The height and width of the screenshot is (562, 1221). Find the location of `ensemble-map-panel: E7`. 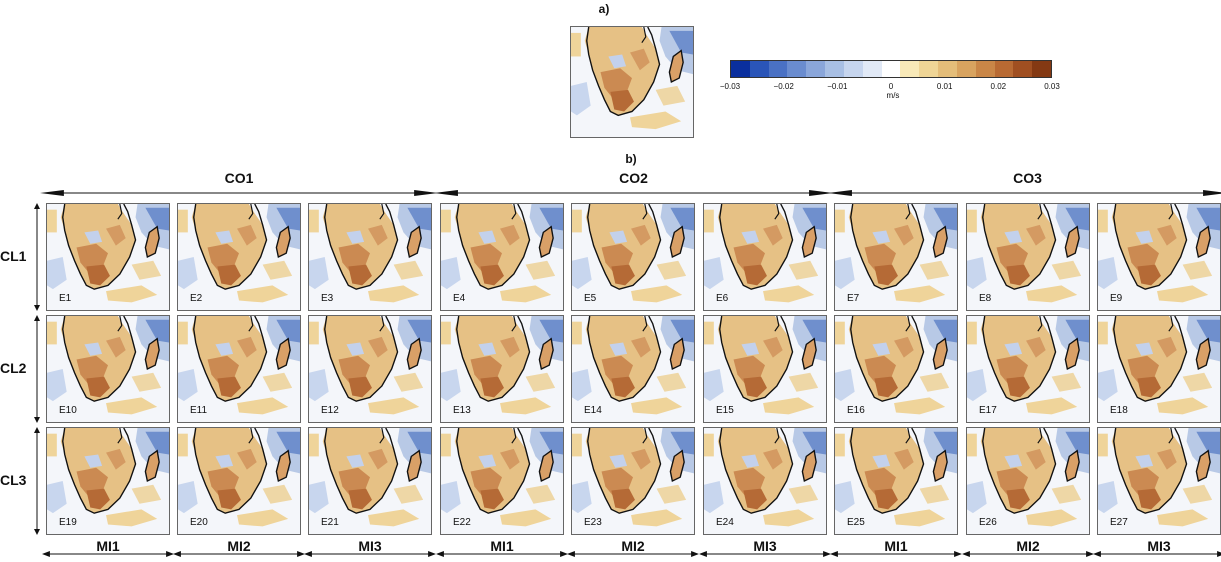

ensemble-map-panel: E7 is located at coordinates (896, 257).